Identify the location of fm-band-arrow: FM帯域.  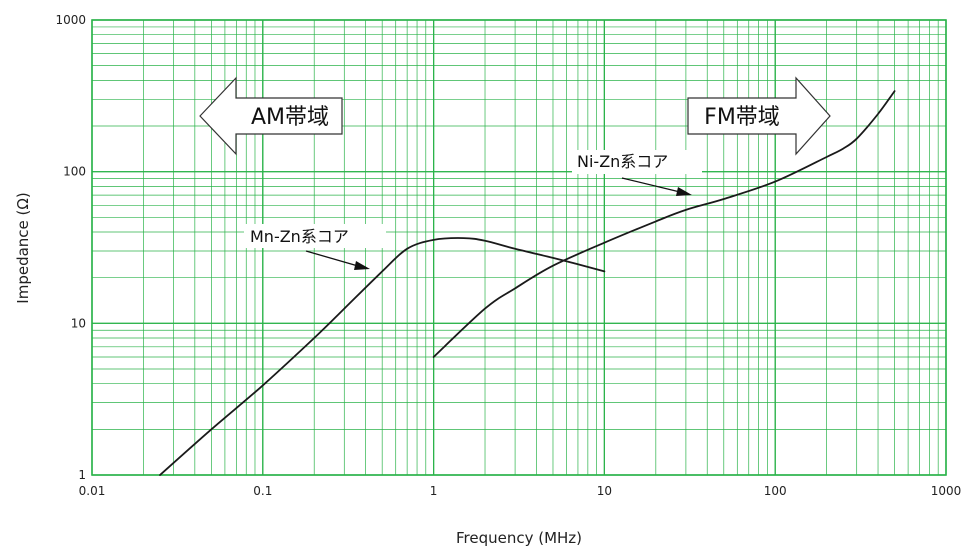
(759, 116).